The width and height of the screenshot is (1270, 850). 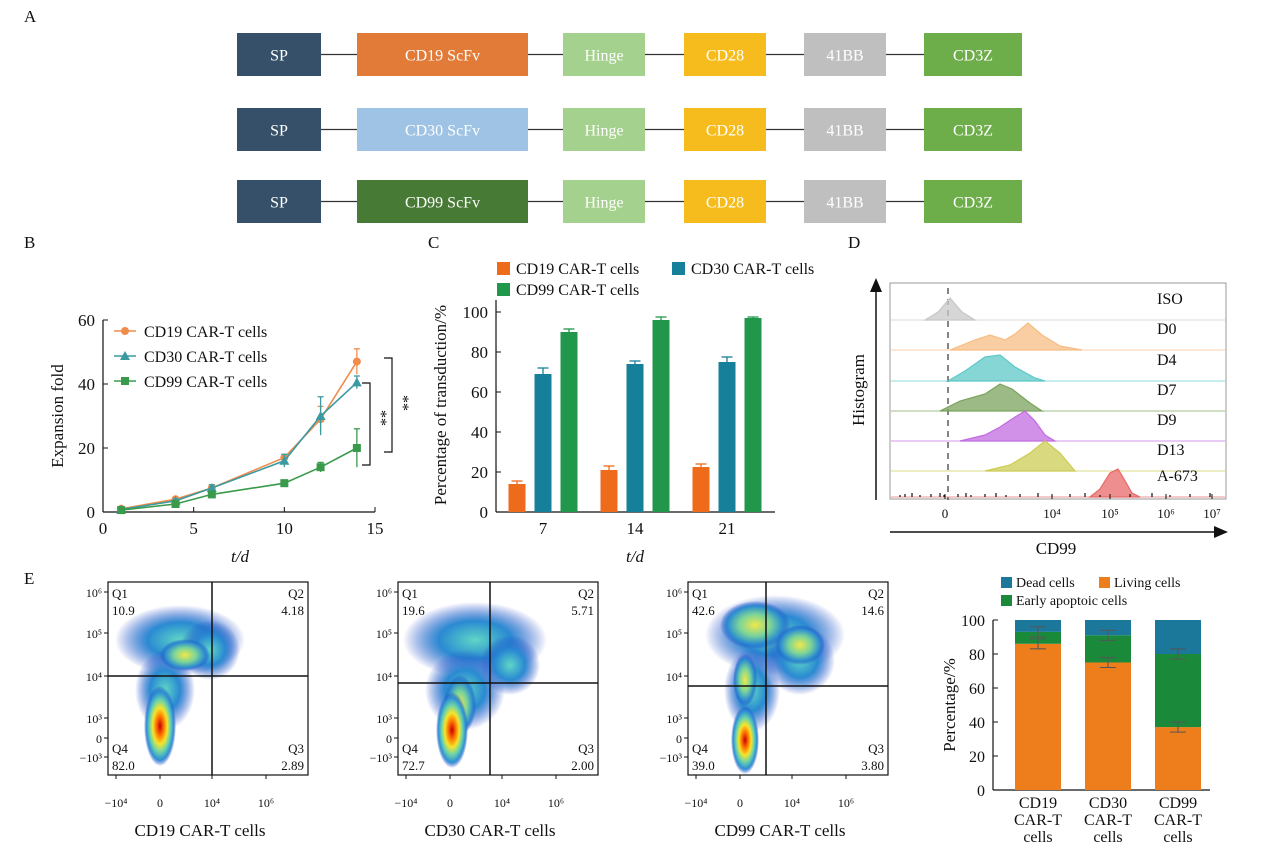 What do you see at coordinates (603, 203) in the screenshot?
I see `construct-segment-label: Hinge` at bounding box center [603, 203].